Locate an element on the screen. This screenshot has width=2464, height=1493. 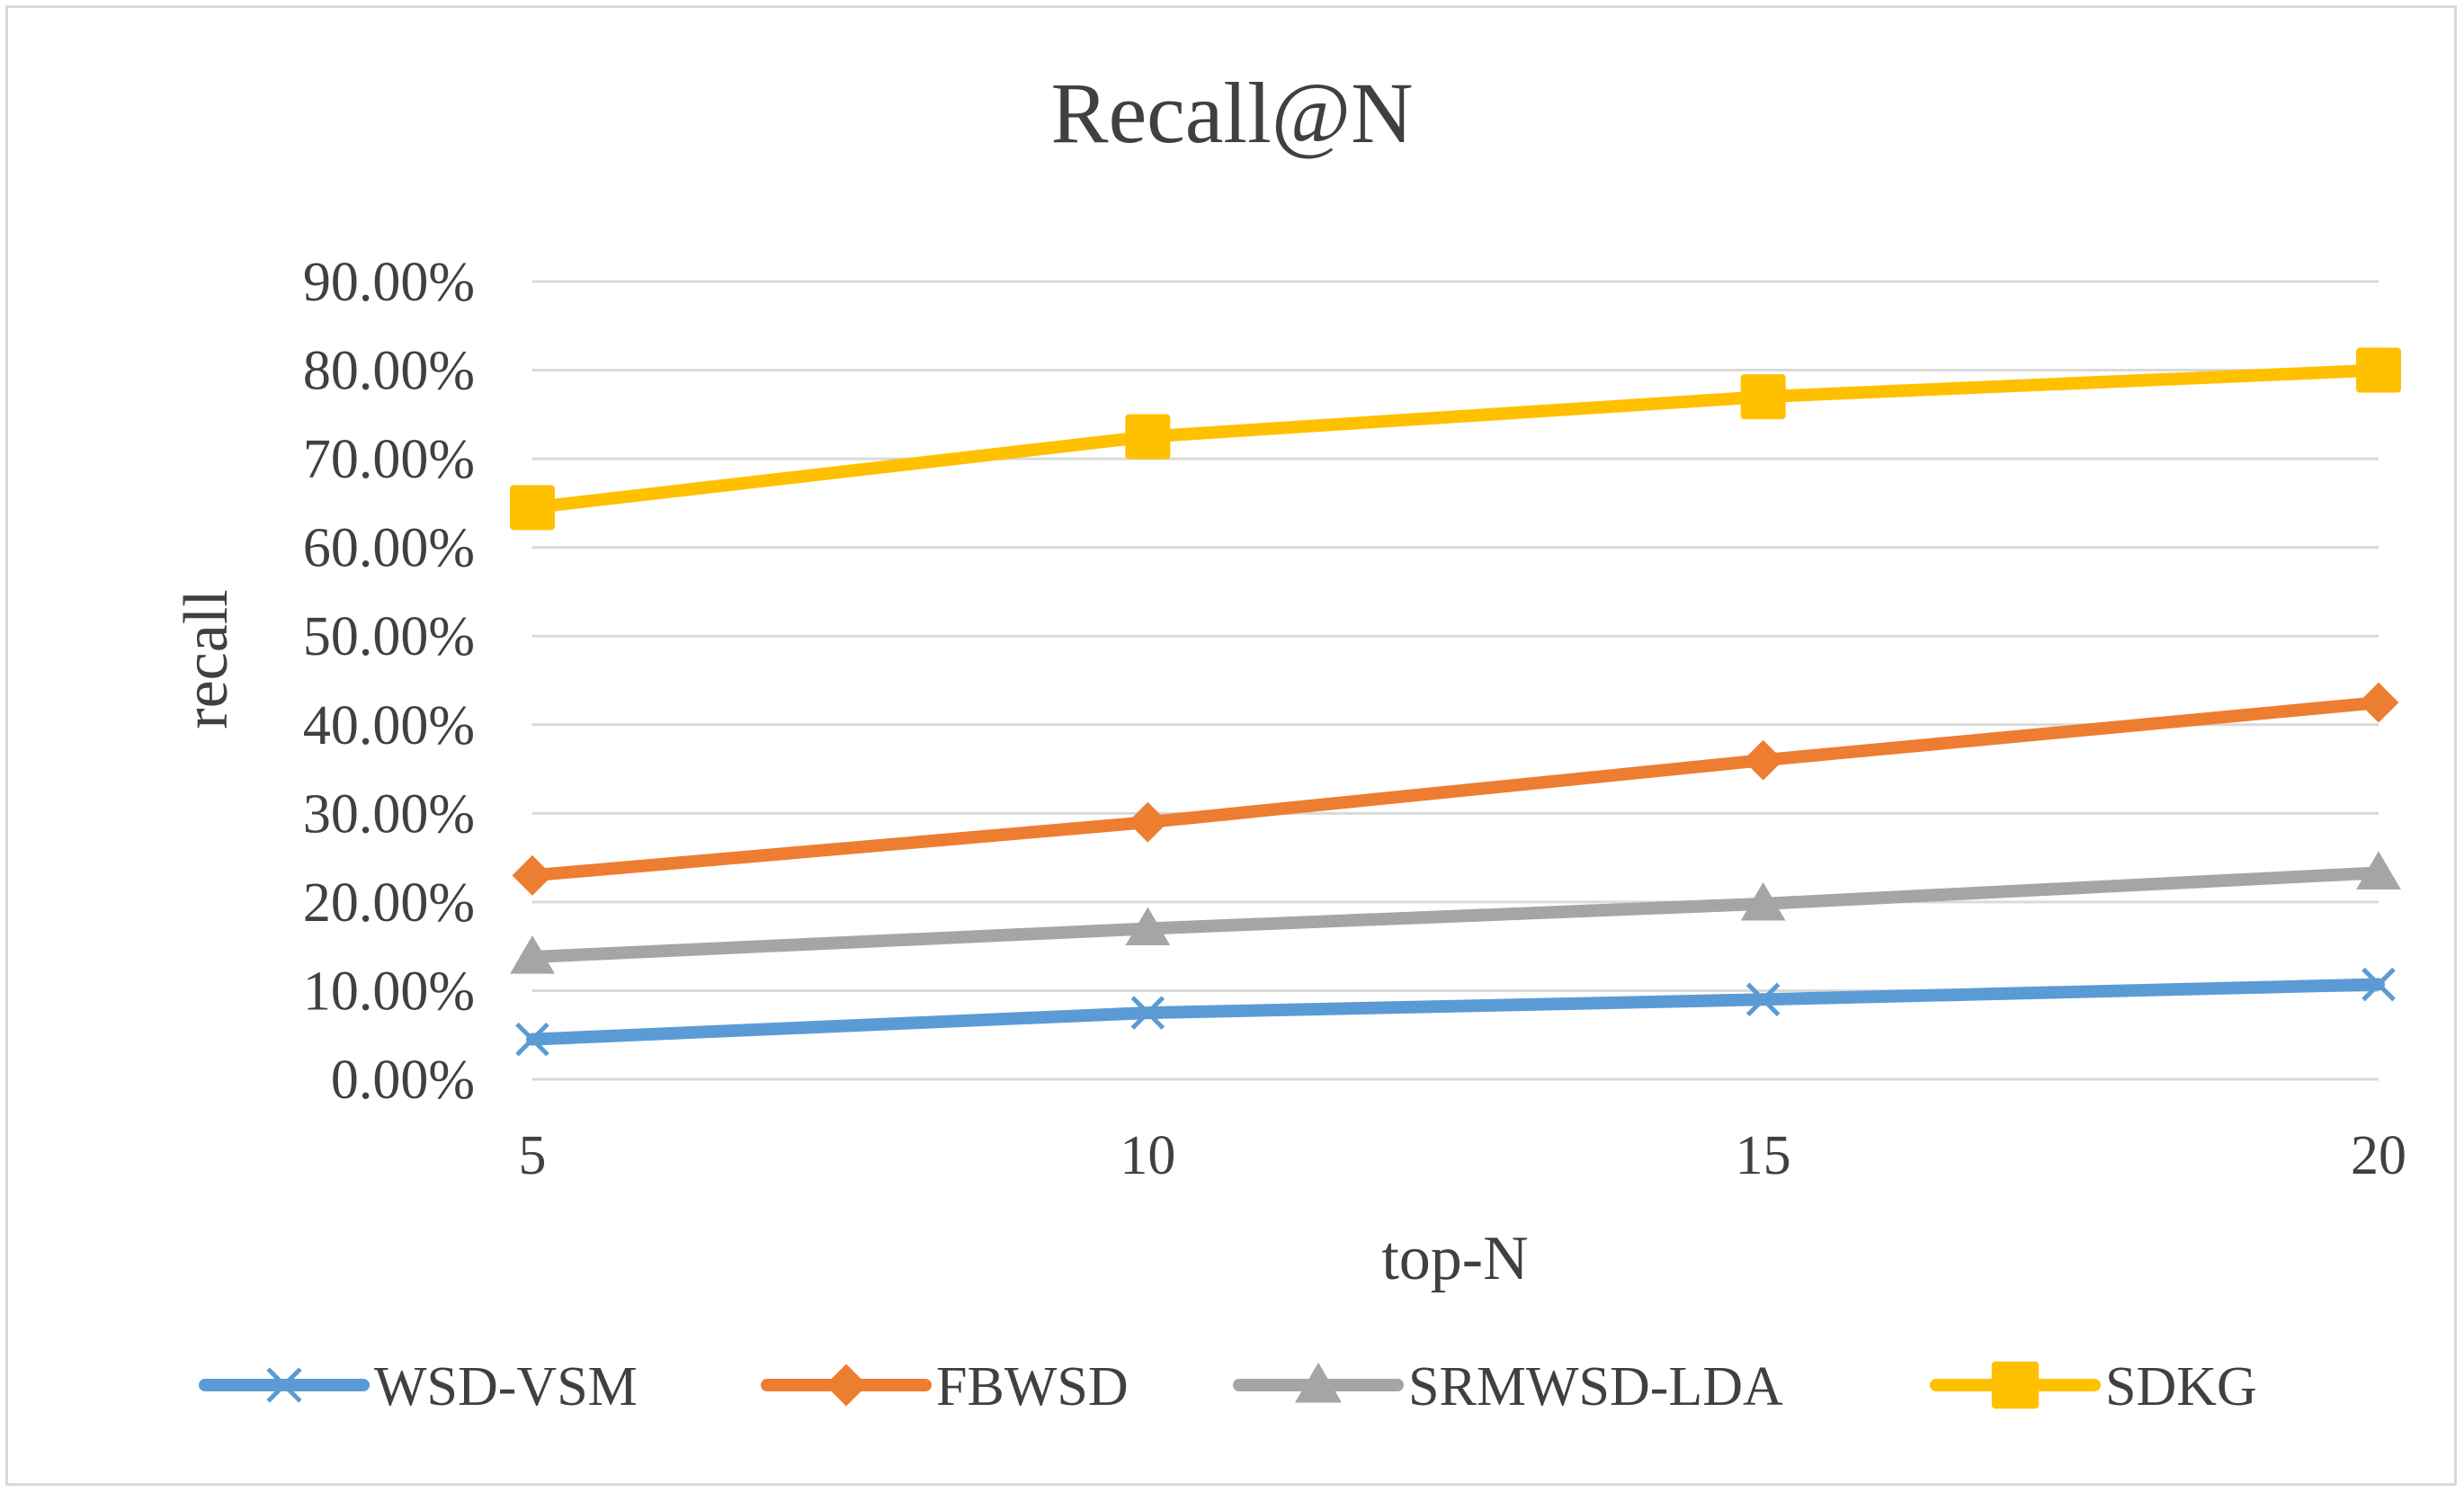
series-sdkg is located at coordinates (1456, 439).